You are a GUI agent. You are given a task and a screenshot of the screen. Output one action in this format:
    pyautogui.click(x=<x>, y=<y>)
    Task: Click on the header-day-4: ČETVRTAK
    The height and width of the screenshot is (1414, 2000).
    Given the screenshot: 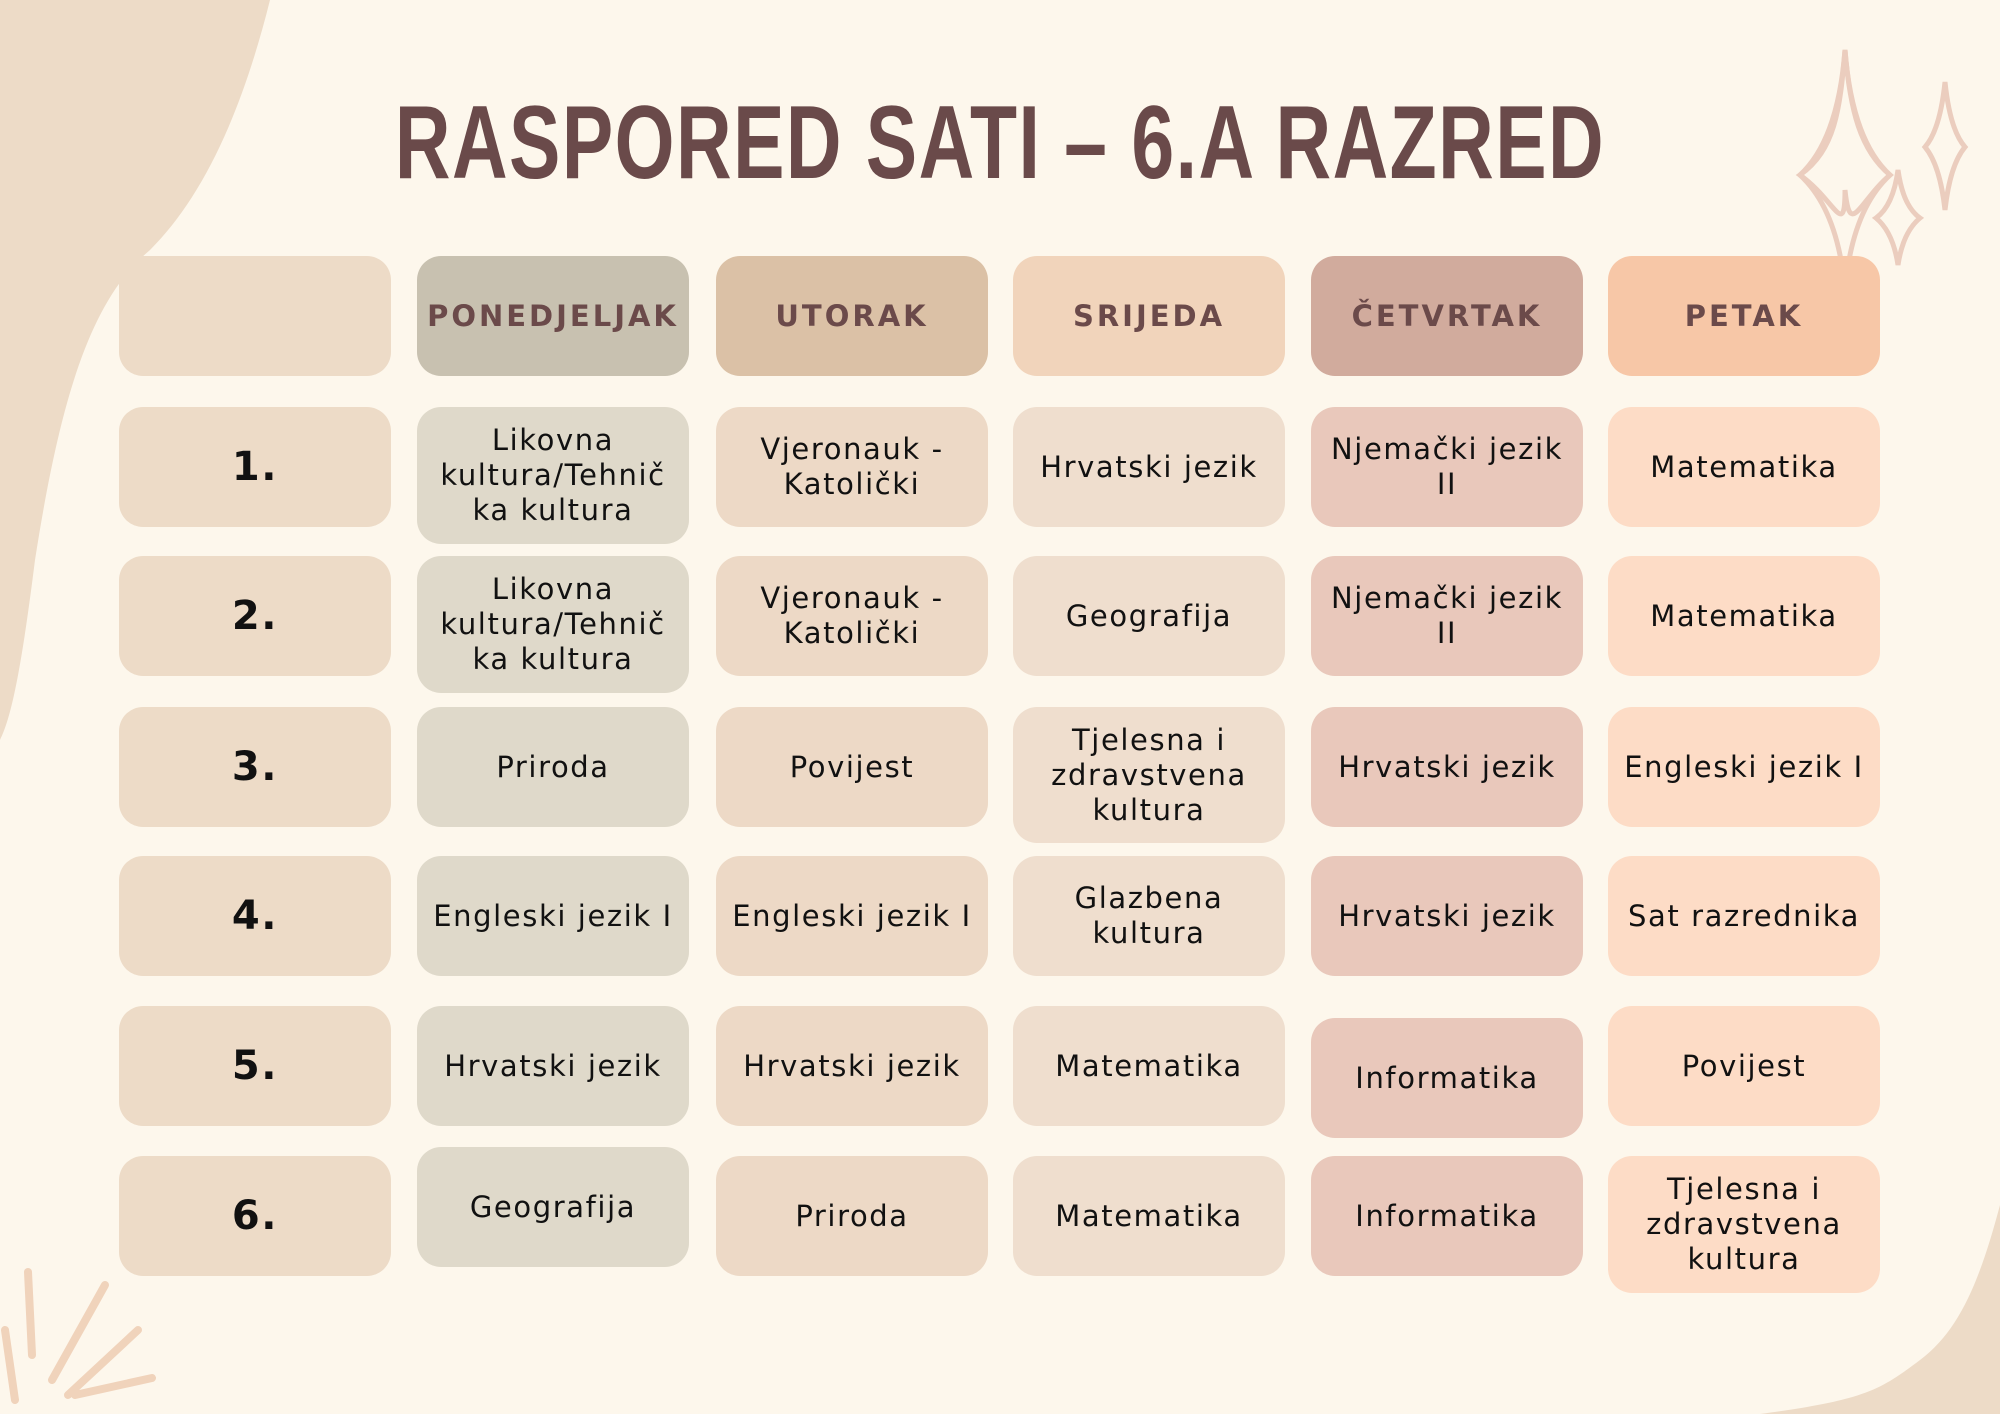 What is the action you would take?
    pyautogui.click(x=1447, y=316)
    